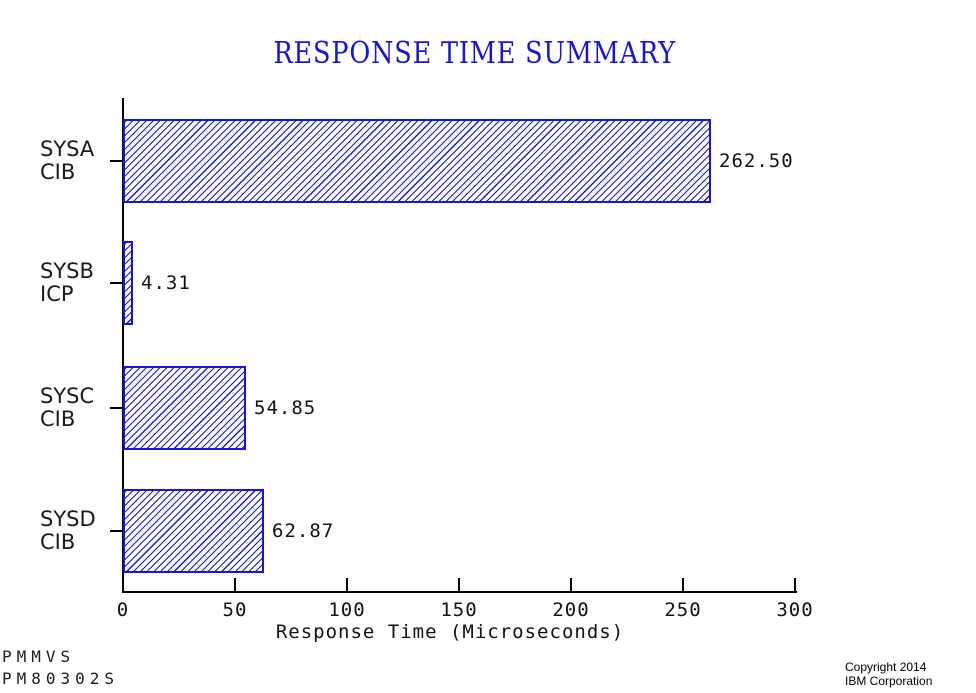 The image size is (976, 693). I want to click on program-id-line1: PMMVS, so click(39, 656).